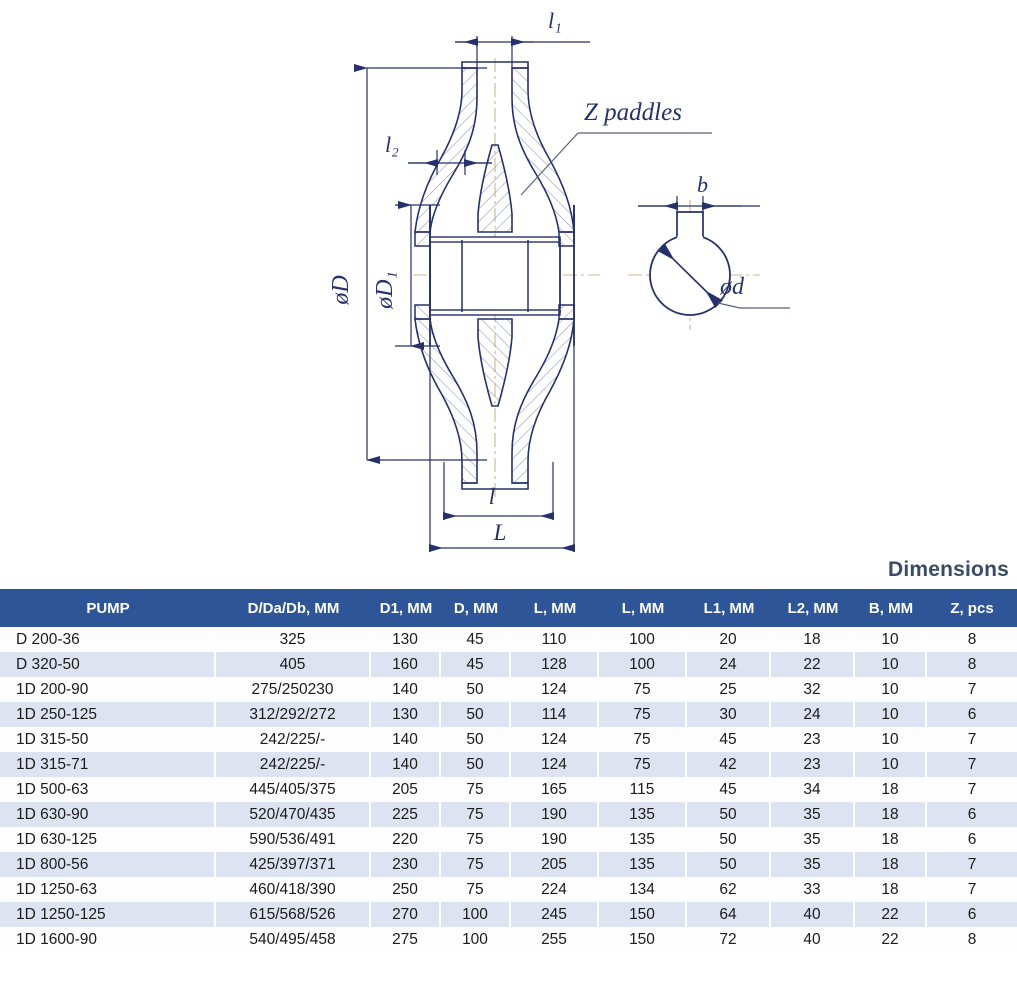  I want to click on column-header-b: B, MM, so click(891, 608).